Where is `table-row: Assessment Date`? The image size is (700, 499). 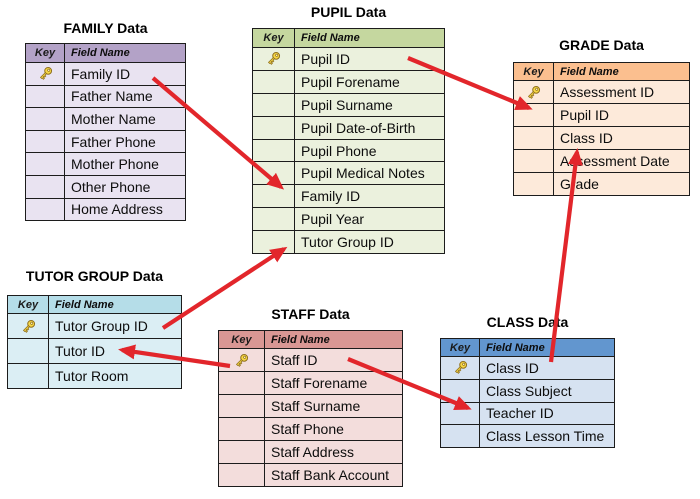
table-row: Assessment Date is located at coordinates (601, 161).